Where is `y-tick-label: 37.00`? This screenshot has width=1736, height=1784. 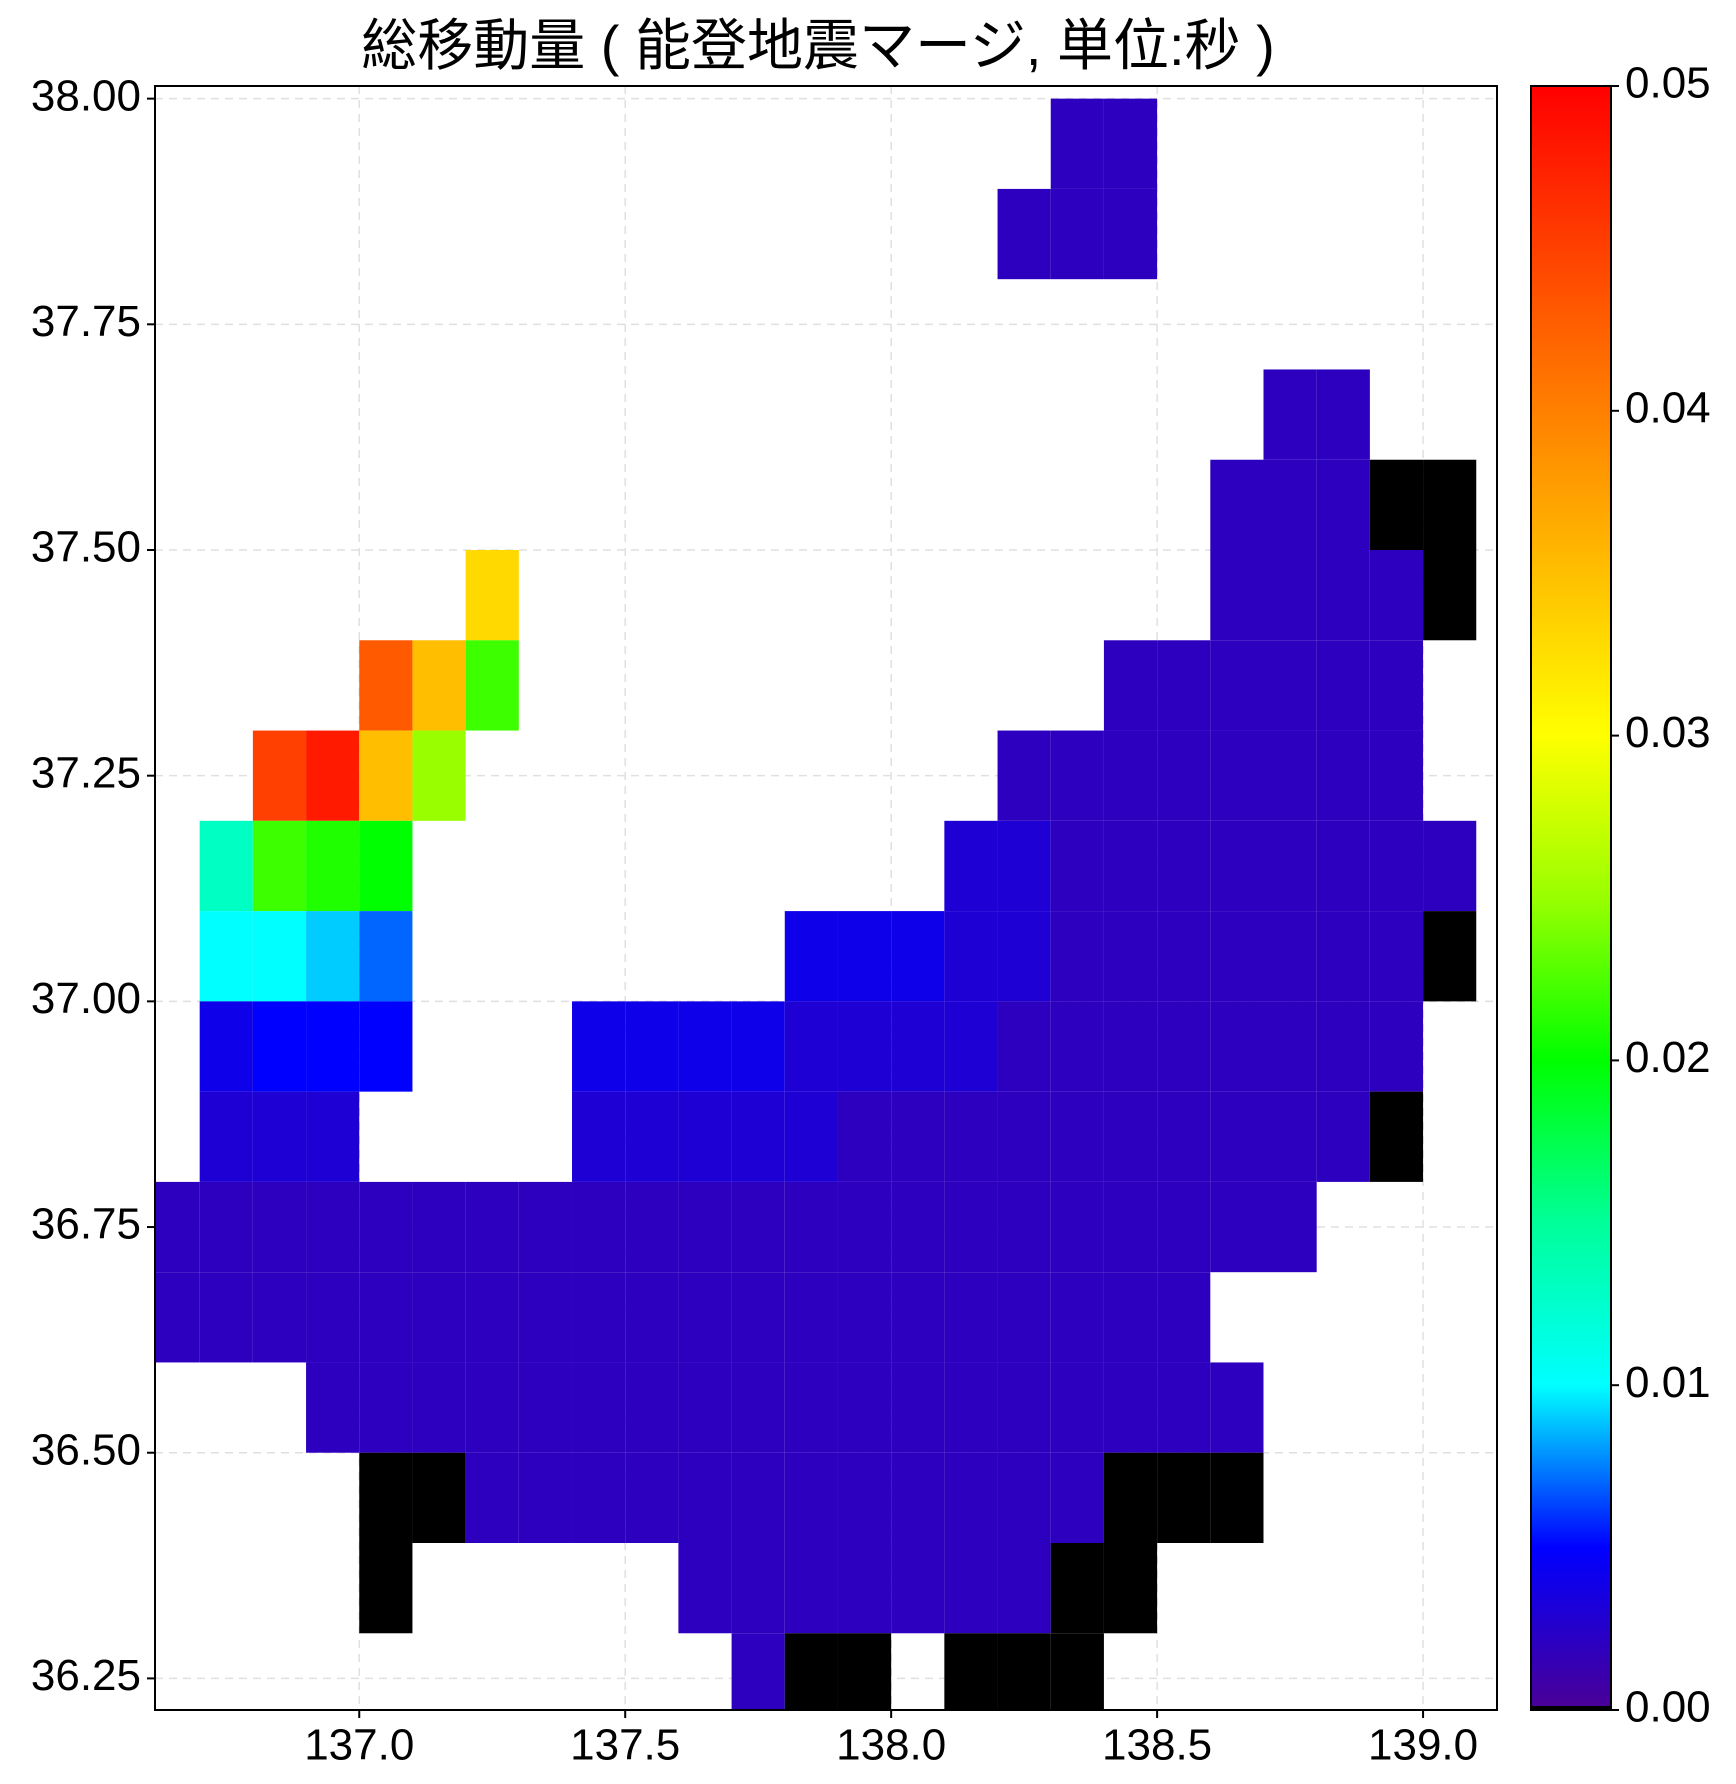
y-tick-label: 37.00 is located at coordinates (86, 998).